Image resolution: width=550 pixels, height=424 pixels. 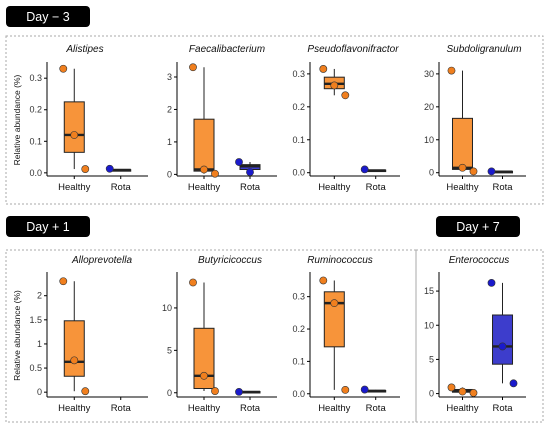 What do you see at coordinates (48, 226) in the screenshot?
I see `badge-day-plus-1: Day + 1` at bounding box center [48, 226].